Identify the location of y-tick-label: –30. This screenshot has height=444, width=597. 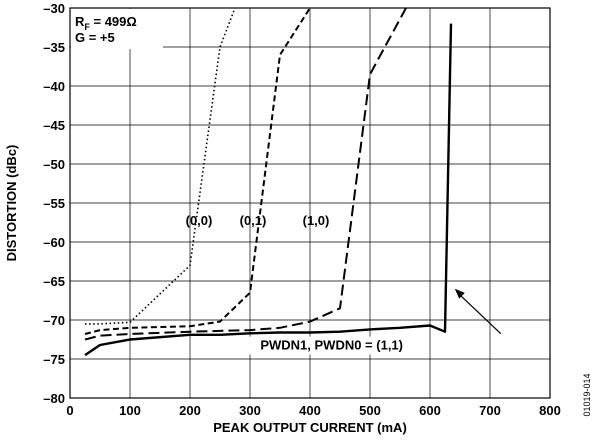
(54, 8).